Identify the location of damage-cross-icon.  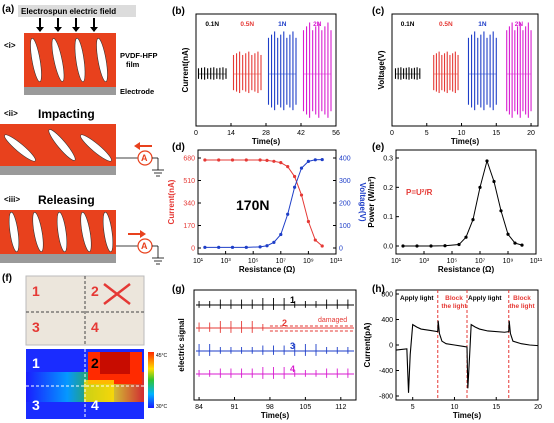
(117, 294).